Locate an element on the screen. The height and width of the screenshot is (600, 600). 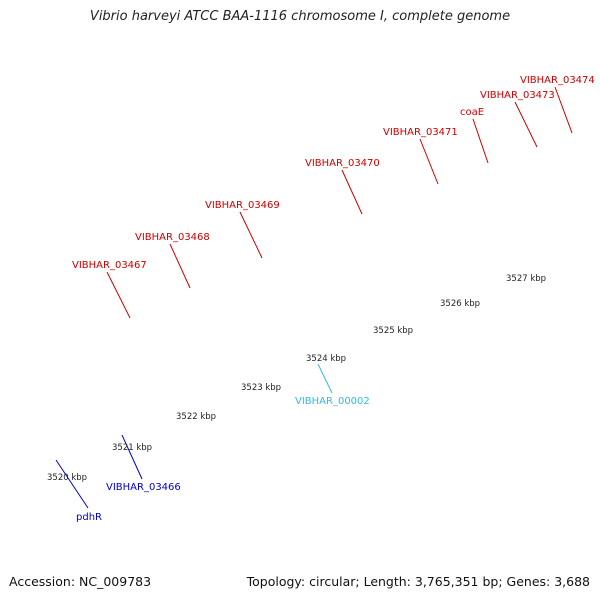
gene-label: VIBHAR_03474 is located at coordinates (557, 80).